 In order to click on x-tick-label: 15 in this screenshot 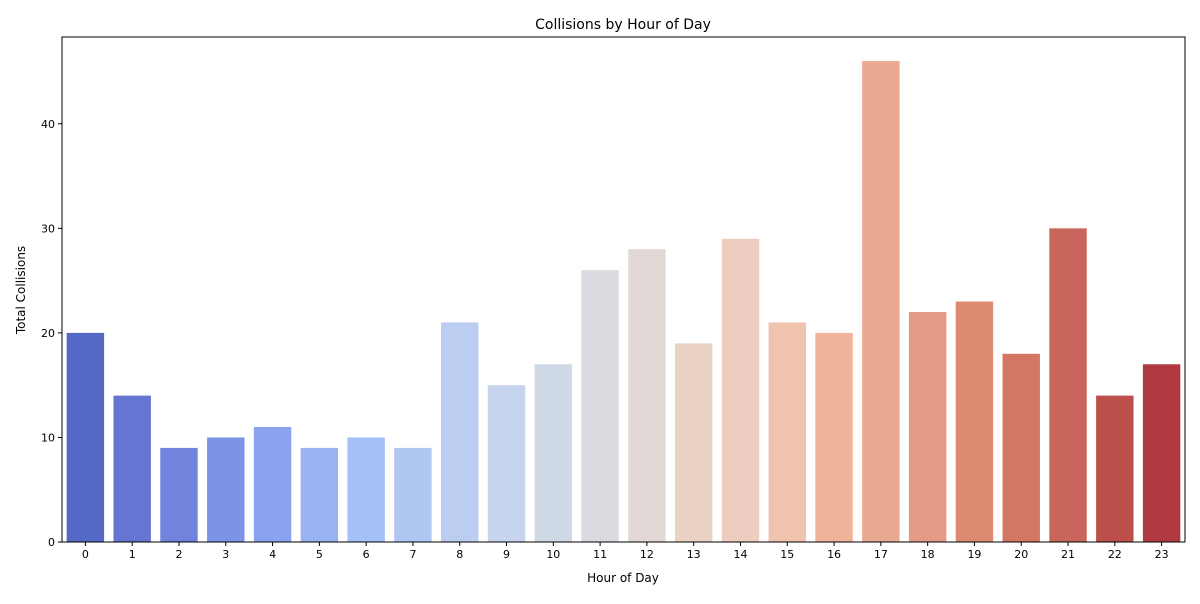, I will do `click(787, 554)`.